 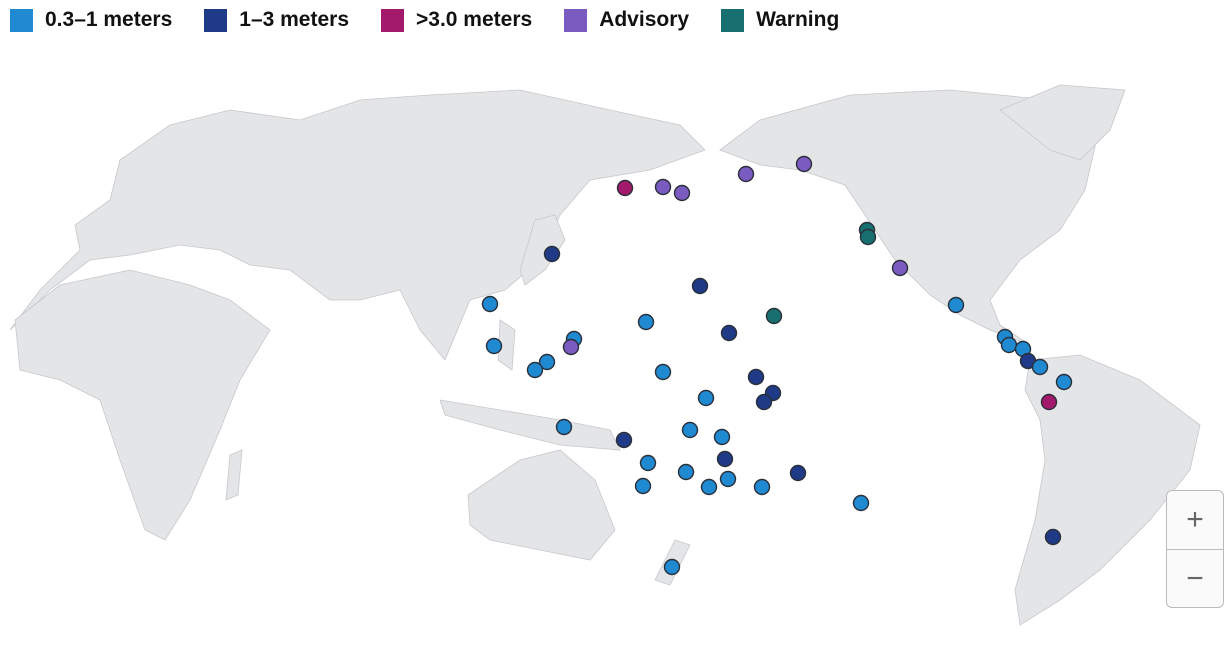 What do you see at coordinates (234, 475) in the screenshot?
I see `madagascar` at bounding box center [234, 475].